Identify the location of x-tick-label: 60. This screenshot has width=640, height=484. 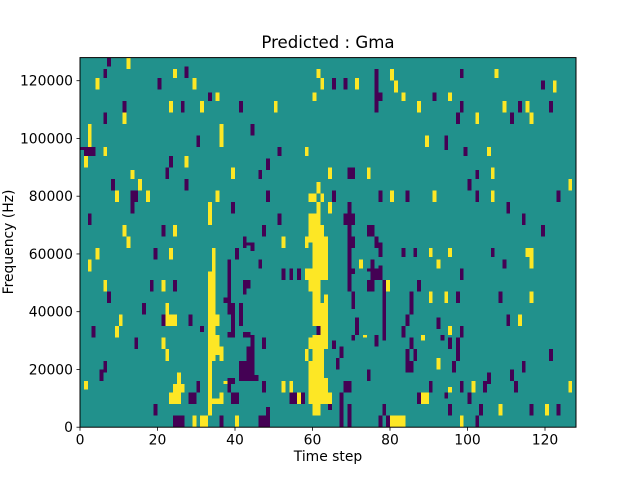
(313, 441).